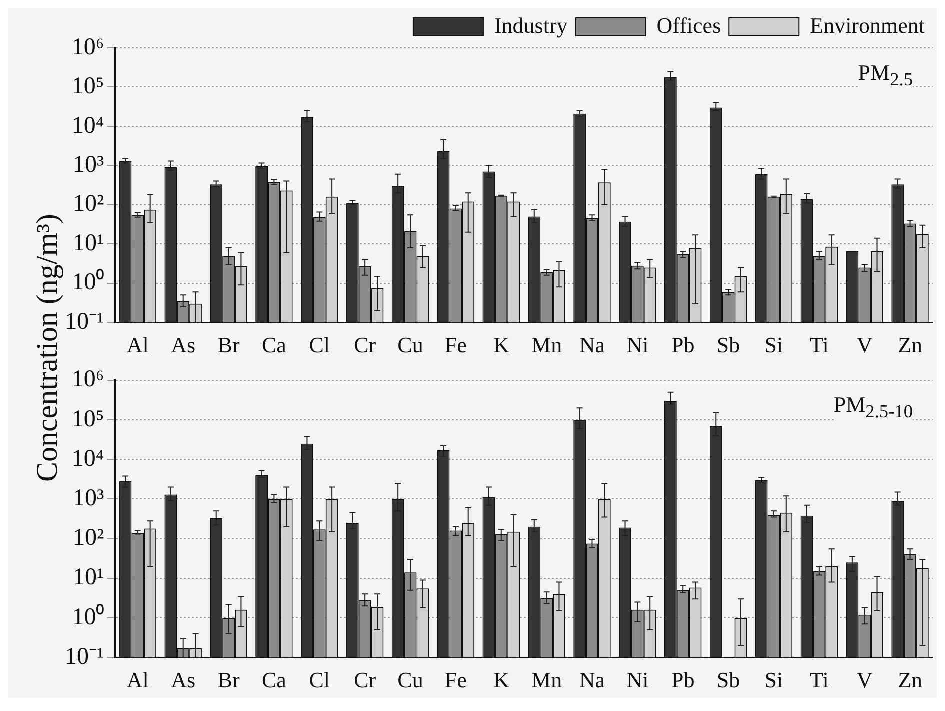 This screenshot has height=711, width=945. What do you see at coordinates (885, 75) in the screenshot?
I see `annotation: PM$_{2.5}$` at bounding box center [885, 75].